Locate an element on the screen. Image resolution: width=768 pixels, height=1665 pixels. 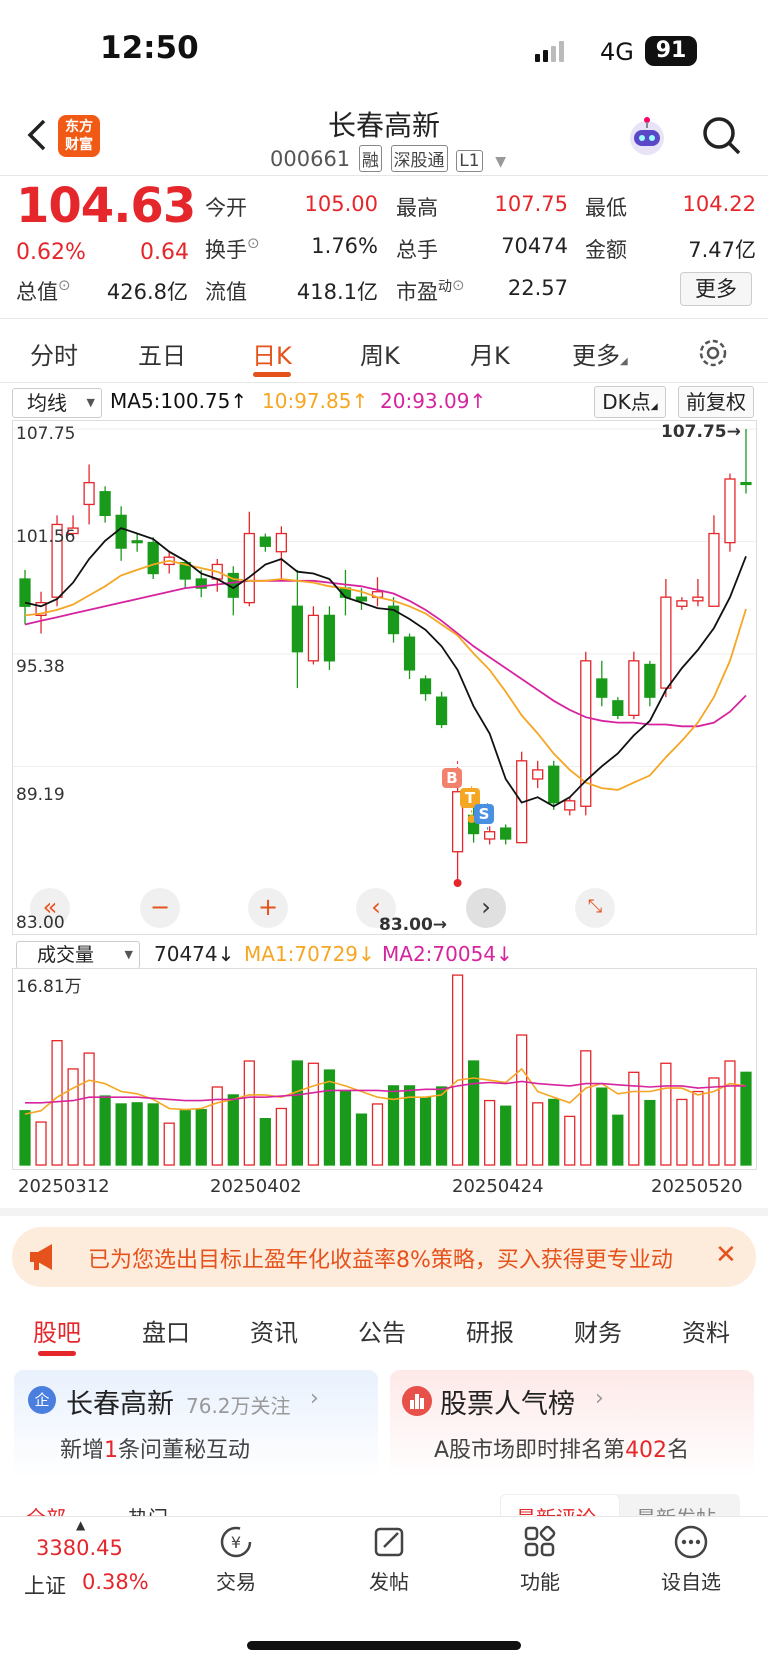
tab-intraday: 分时 is located at coordinates (54, 356).